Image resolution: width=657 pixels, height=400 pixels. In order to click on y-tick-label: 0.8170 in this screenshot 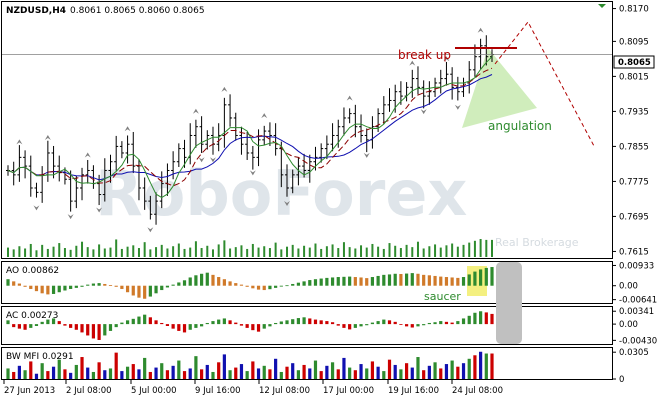, I will do `click(634, 10)`.